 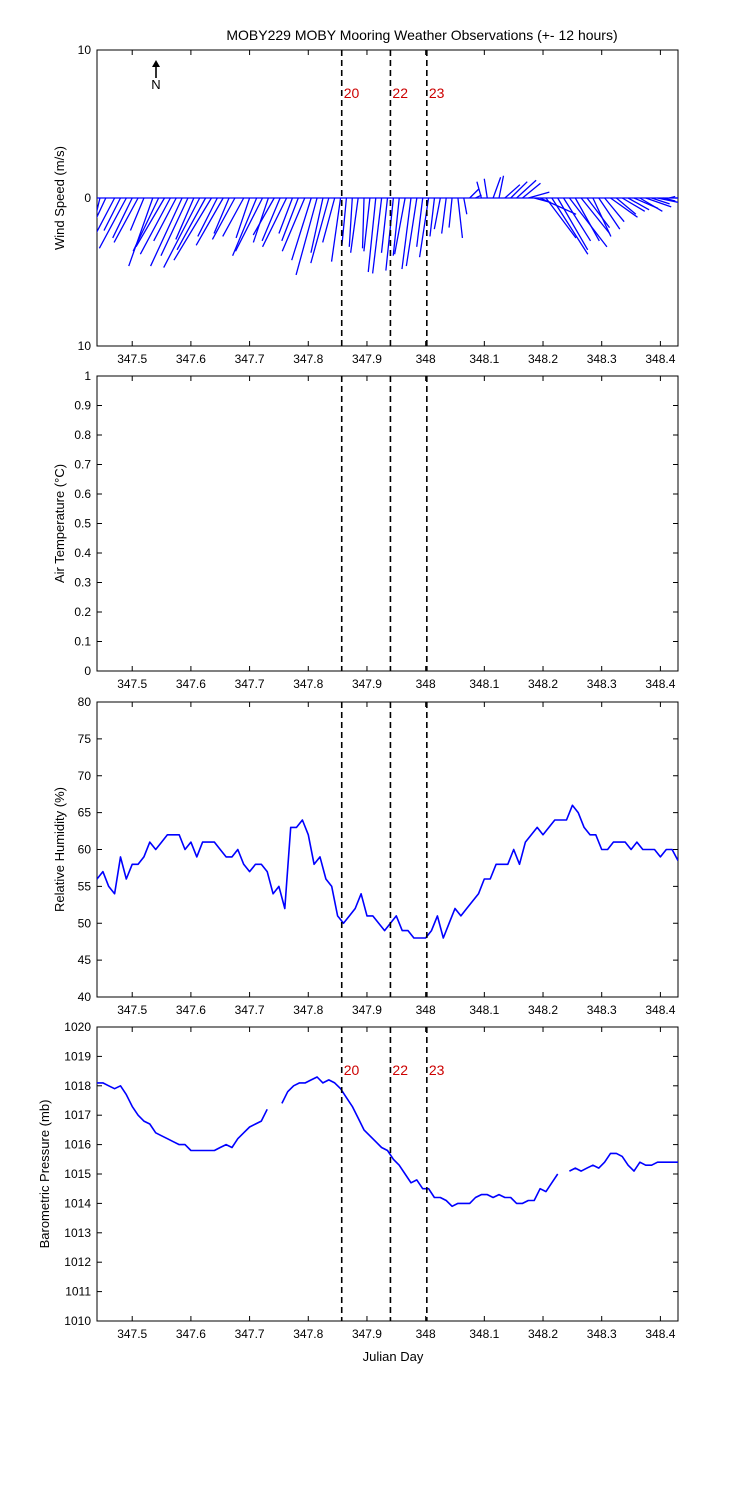 What do you see at coordinates (426, 684) in the screenshot?
I see `air-temperature-x-tick-label: 348` at bounding box center [426, 684].